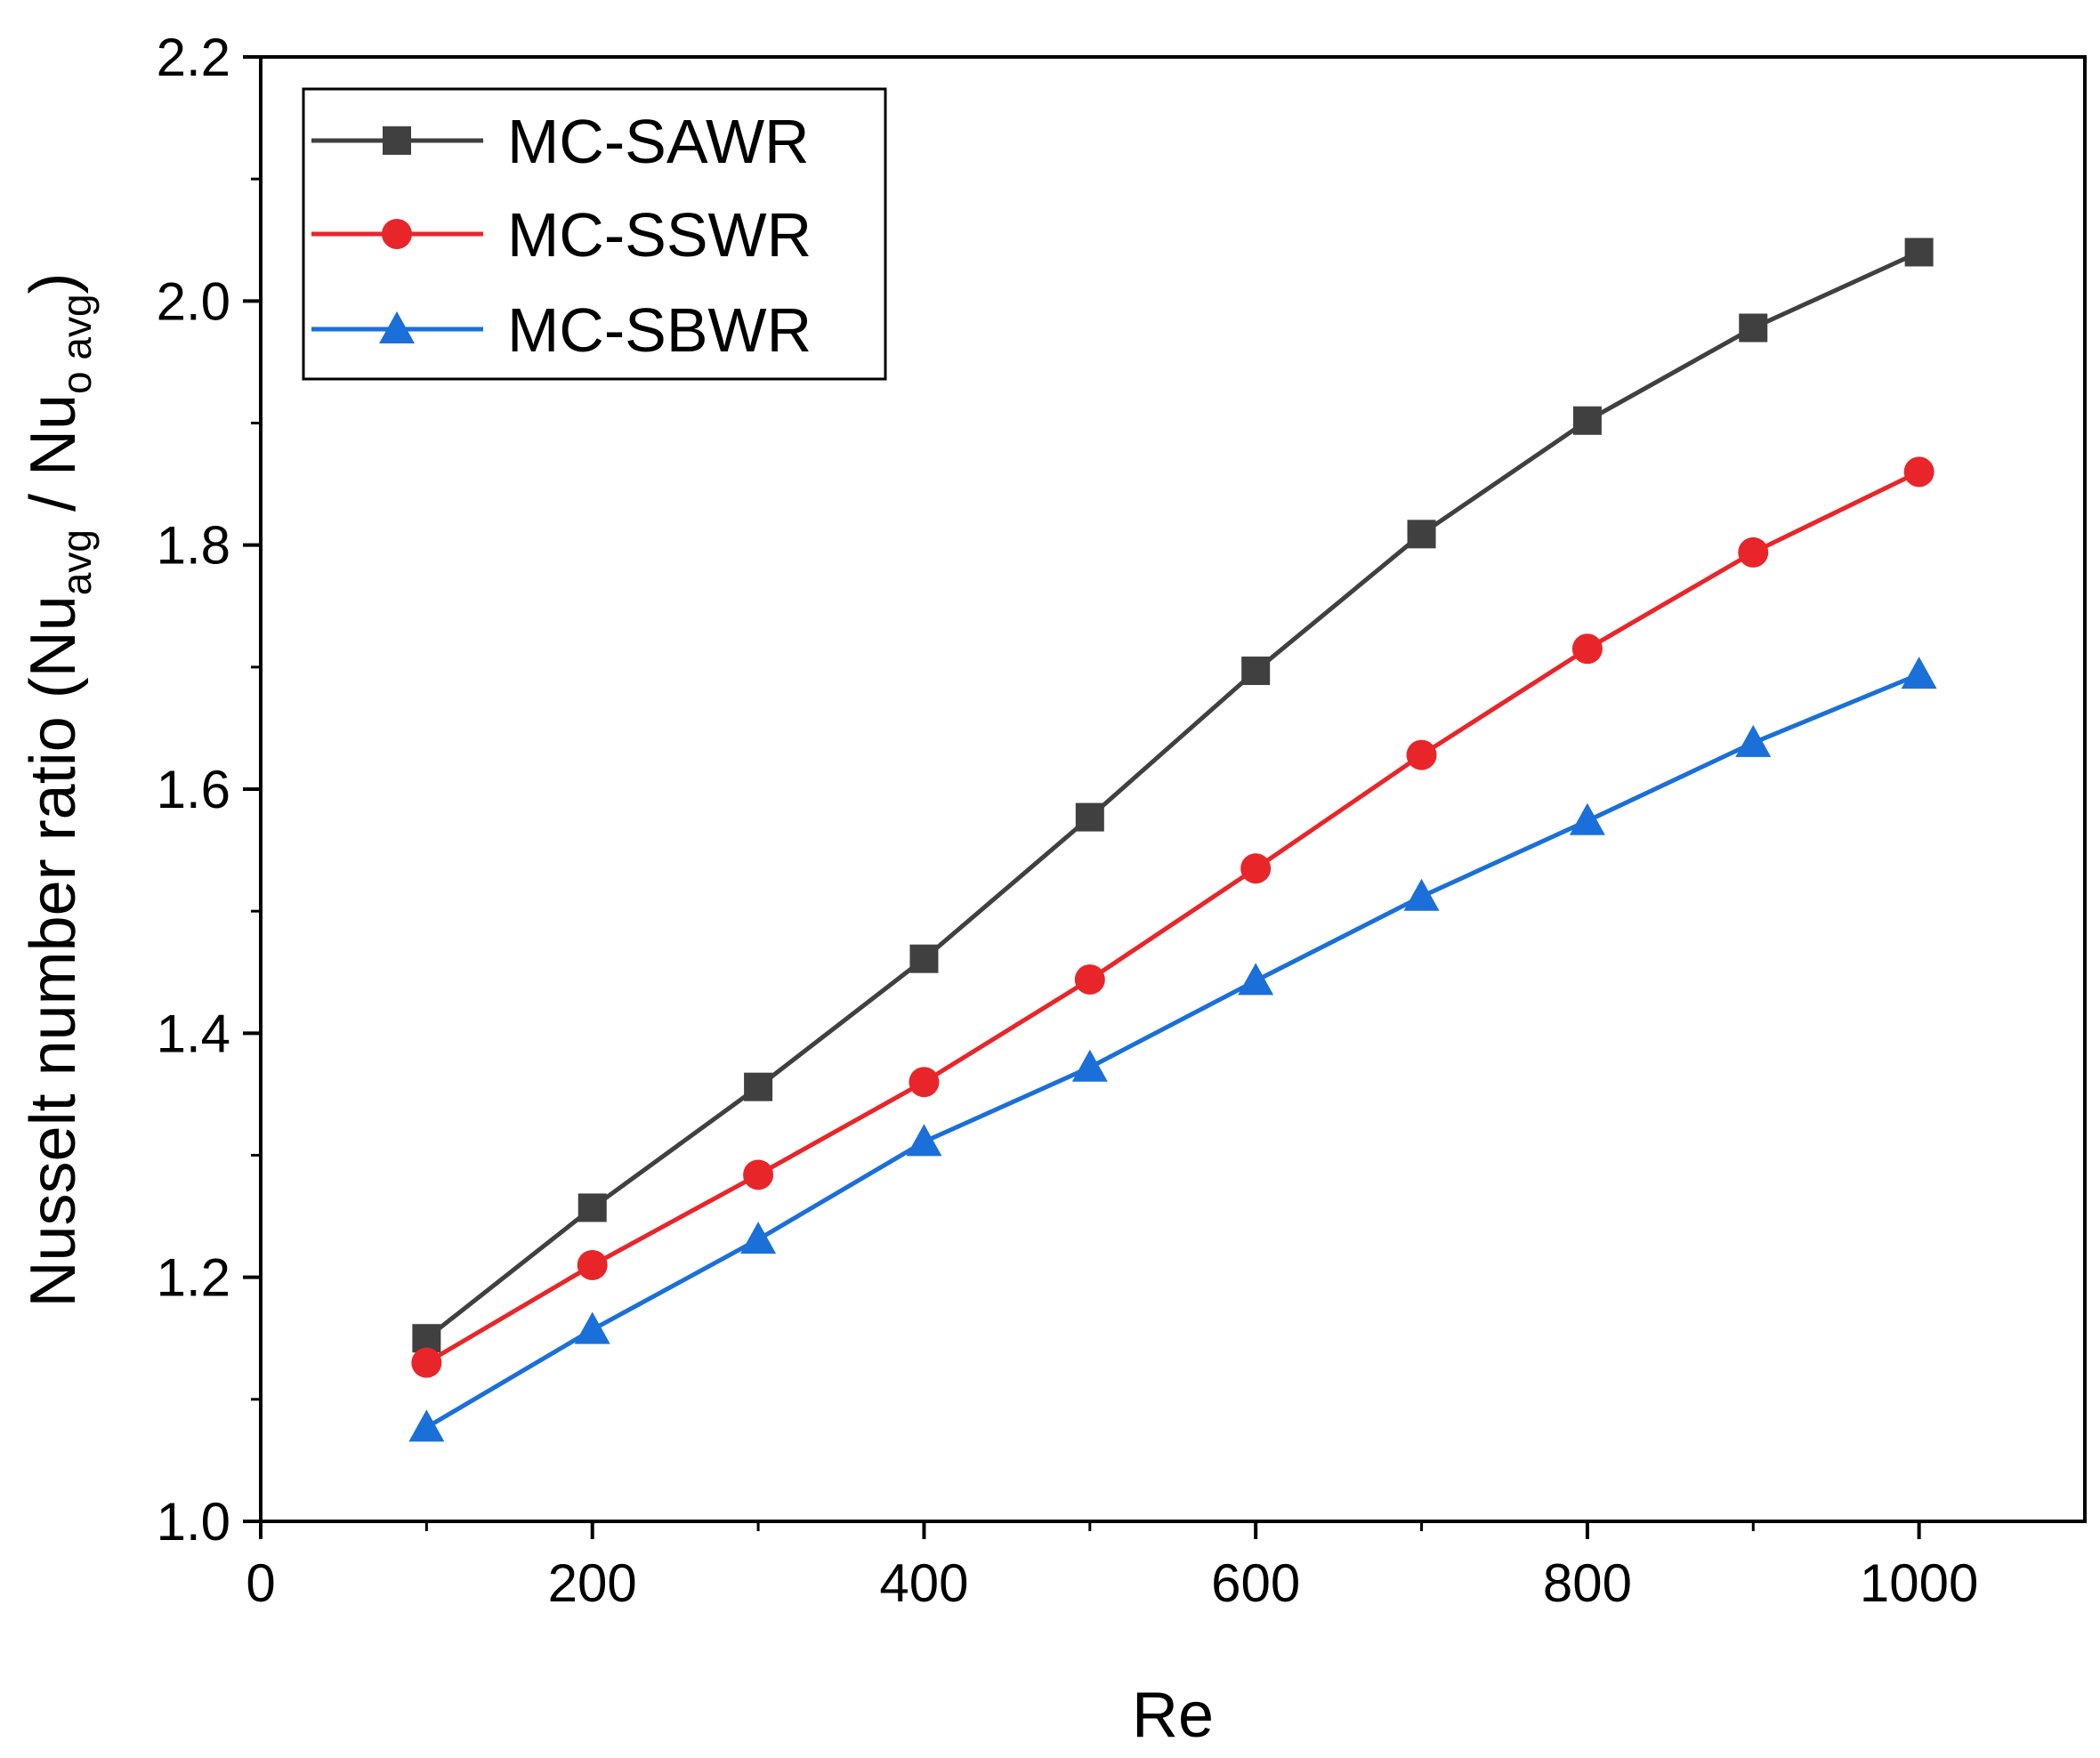  What do you see at coordinates (53, 951) in the screenshot?
I see `y-axis-title-prefix: Nusselt number ratio (Nu` at bounding box center [53, 951].